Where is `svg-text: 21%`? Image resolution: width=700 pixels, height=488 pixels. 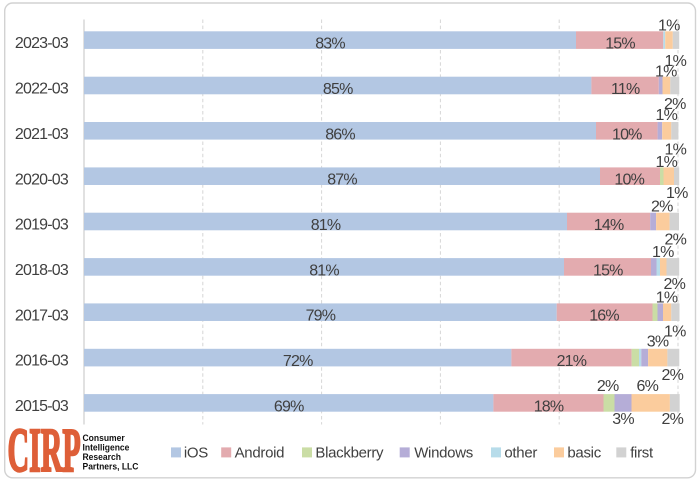
svg-text: 21% is located at coordinates (572, 361).